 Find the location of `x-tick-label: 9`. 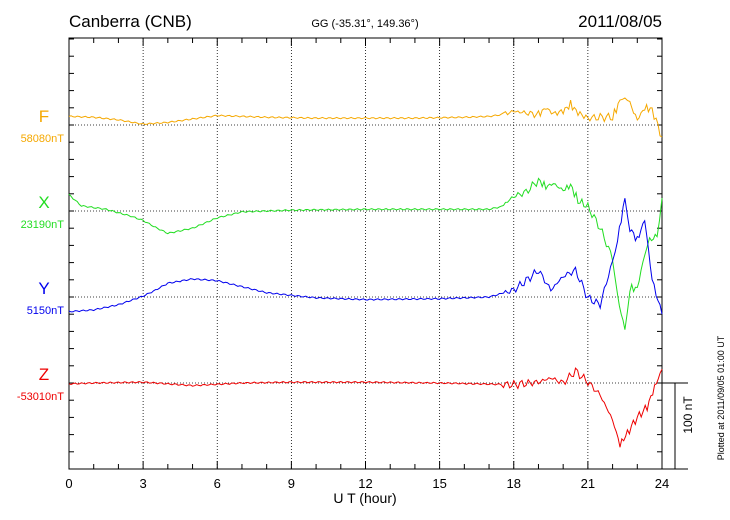

x-tick-label: 9 is located at coordinates (291, 483).